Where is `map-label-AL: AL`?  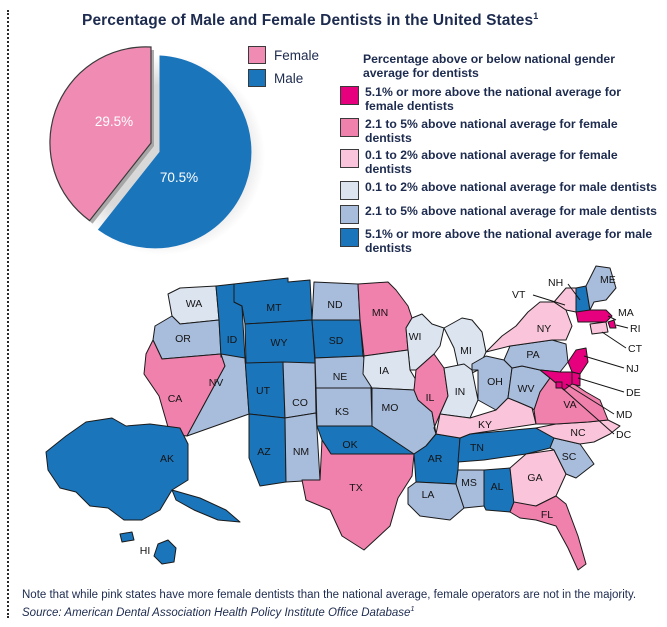 map-label-AL: AL is located at coordinates (497, 487).